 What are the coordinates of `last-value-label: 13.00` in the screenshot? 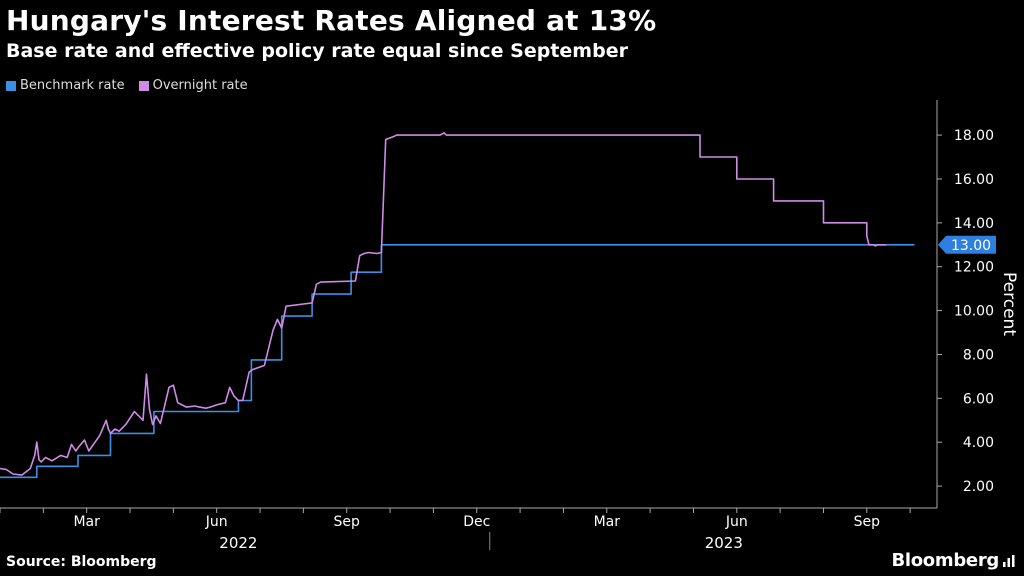 It's located at (971, 246).